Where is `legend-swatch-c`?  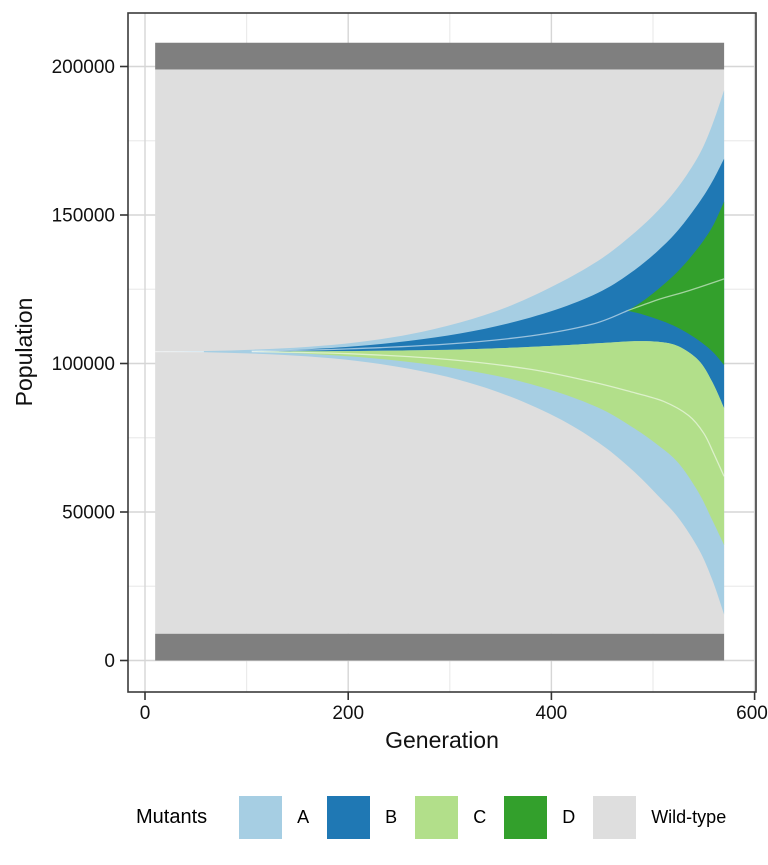
legend-swatch-c is located at coordinates (437, 817).